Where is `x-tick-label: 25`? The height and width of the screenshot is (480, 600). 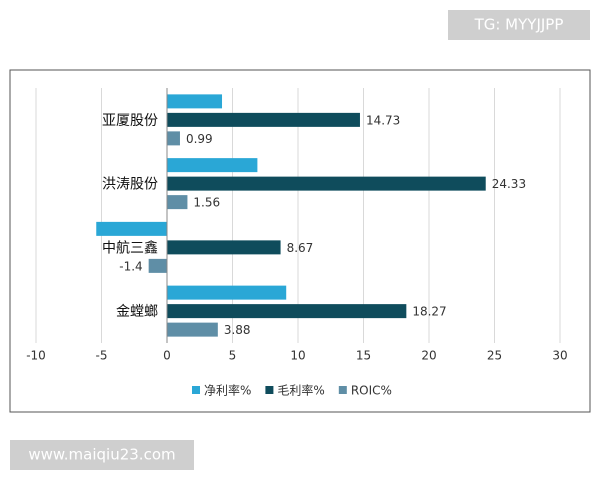 x-tick-label: 25 is located at coordinates (494, 356).